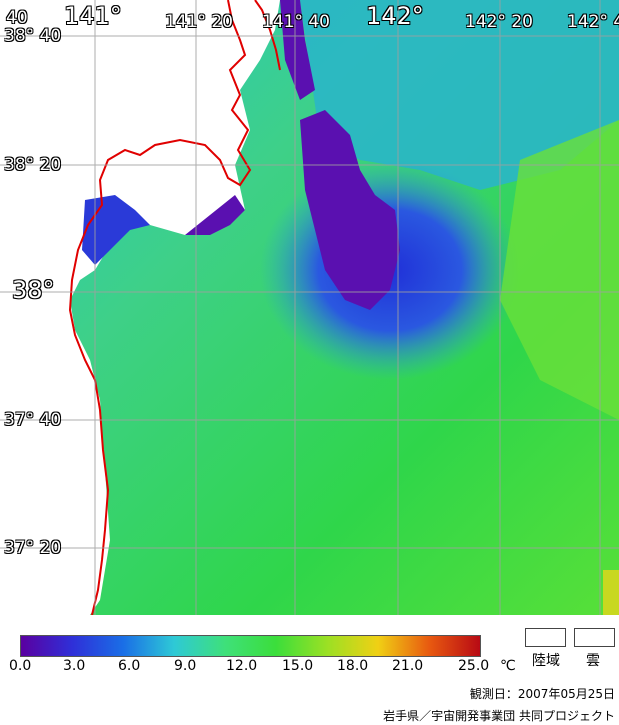 The height and width of the screenshot is (725, 619). I want to click on warm-water-east, so click(559, 270).